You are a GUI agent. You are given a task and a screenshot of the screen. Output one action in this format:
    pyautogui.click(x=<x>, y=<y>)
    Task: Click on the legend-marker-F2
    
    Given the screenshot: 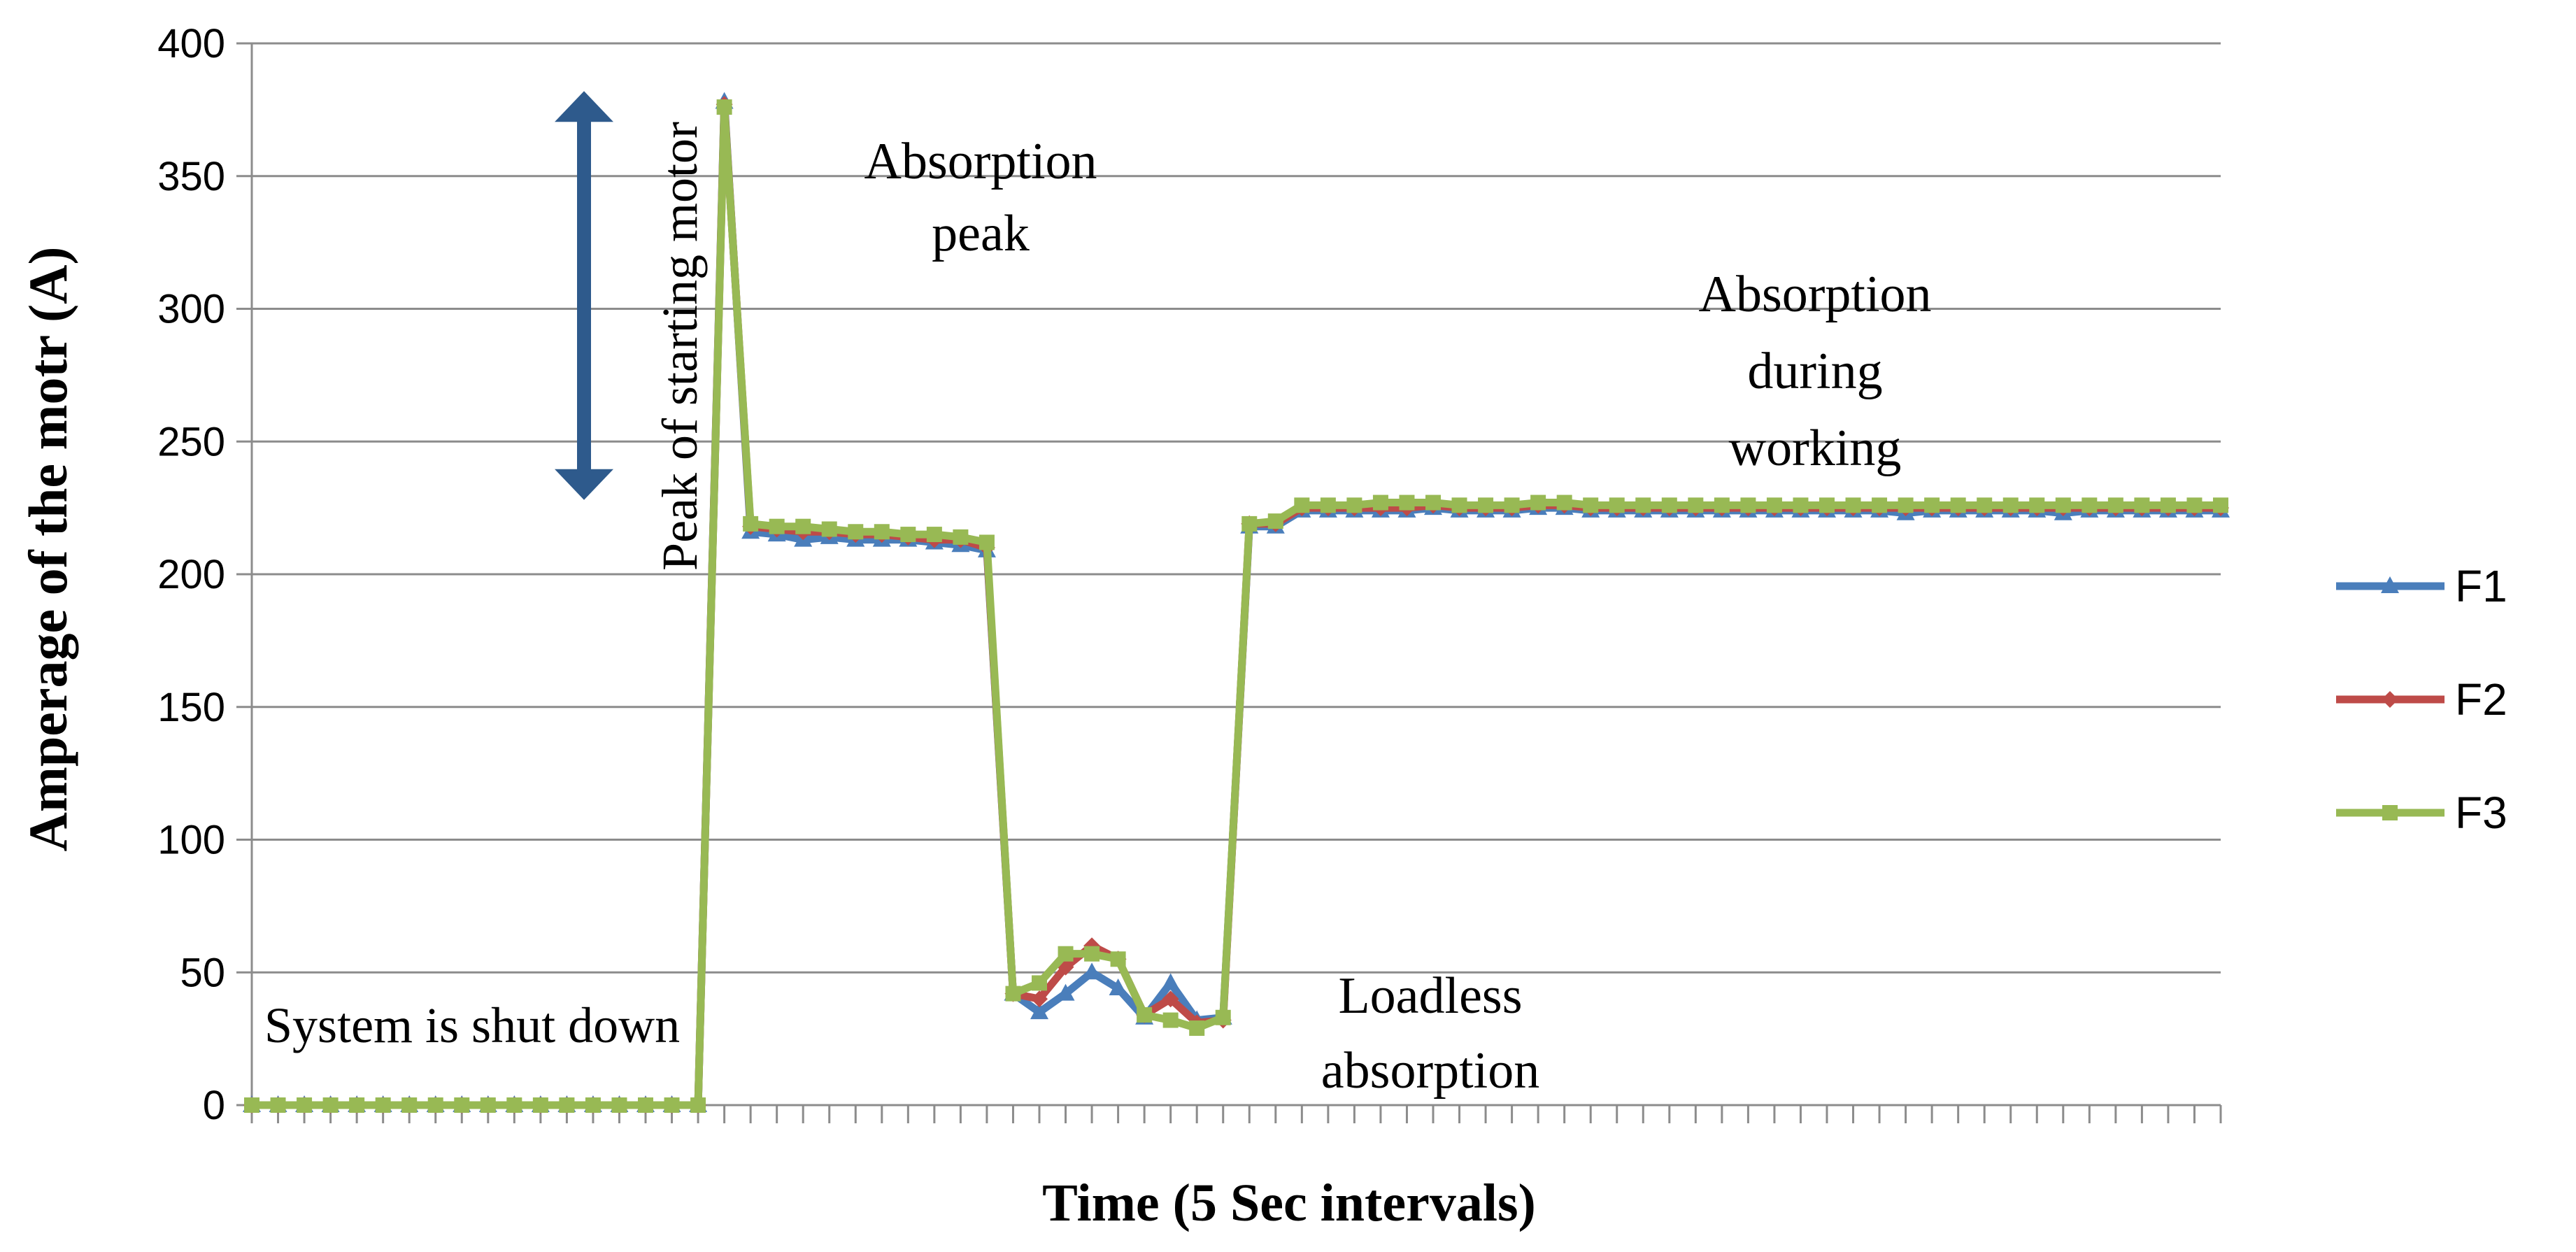 What is the action you would take?
    pyautogui.click(x=2390, y=699)
    